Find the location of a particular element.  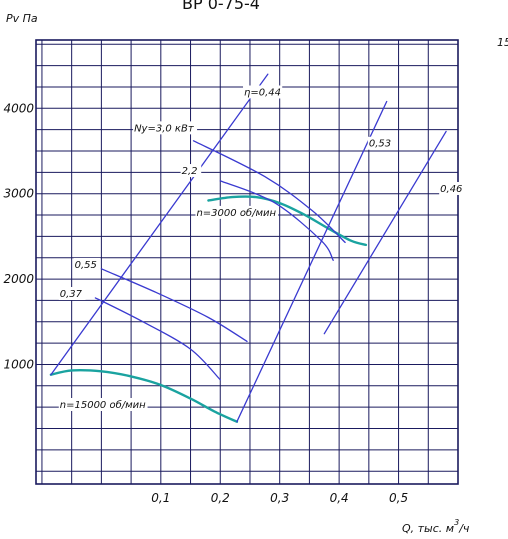

x-tick-label-1: 0,2 is located at coordinates (220, 498).